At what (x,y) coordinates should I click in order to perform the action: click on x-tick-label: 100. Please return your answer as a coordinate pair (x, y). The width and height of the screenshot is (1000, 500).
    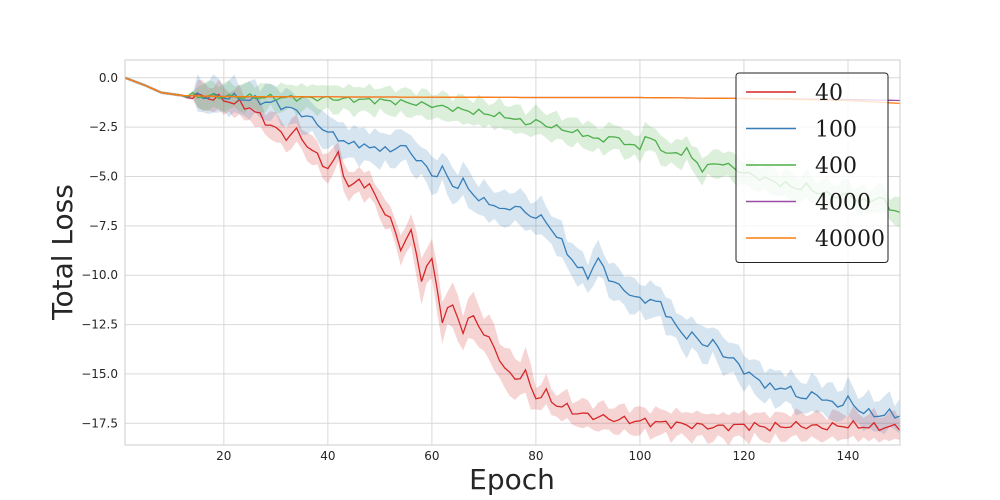
    Looking at the image, I should click on (639, 456).